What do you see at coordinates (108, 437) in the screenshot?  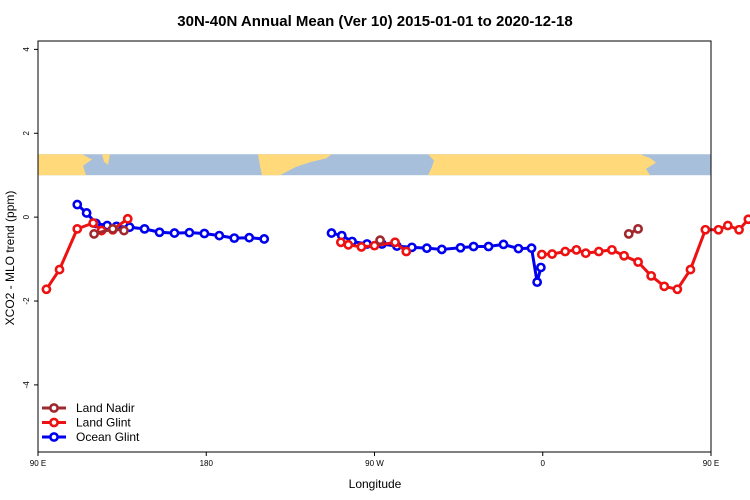 I see `legend-label: Ocean Glint` at bounding box center [108, 437].